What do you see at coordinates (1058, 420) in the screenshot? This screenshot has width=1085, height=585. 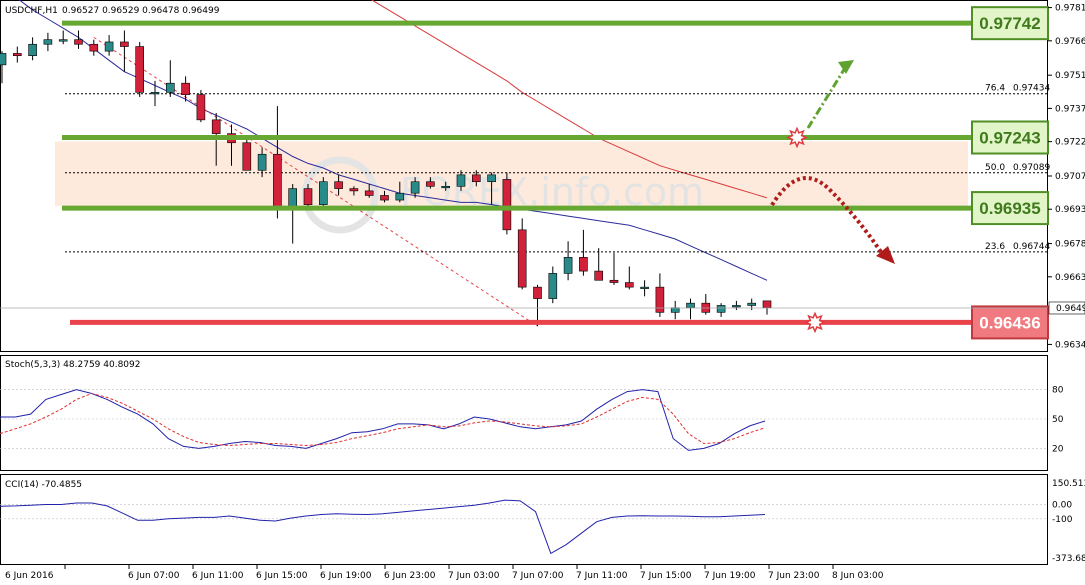 I see `stoch-tick-label: 50` at bounding box center [1058, 420].